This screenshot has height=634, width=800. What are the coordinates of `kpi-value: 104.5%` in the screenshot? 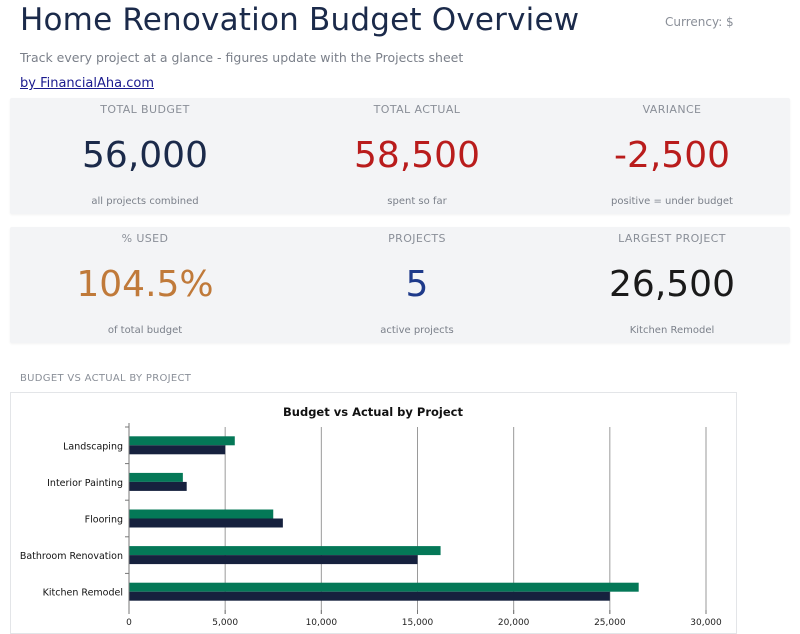 It's located at (145, 284).